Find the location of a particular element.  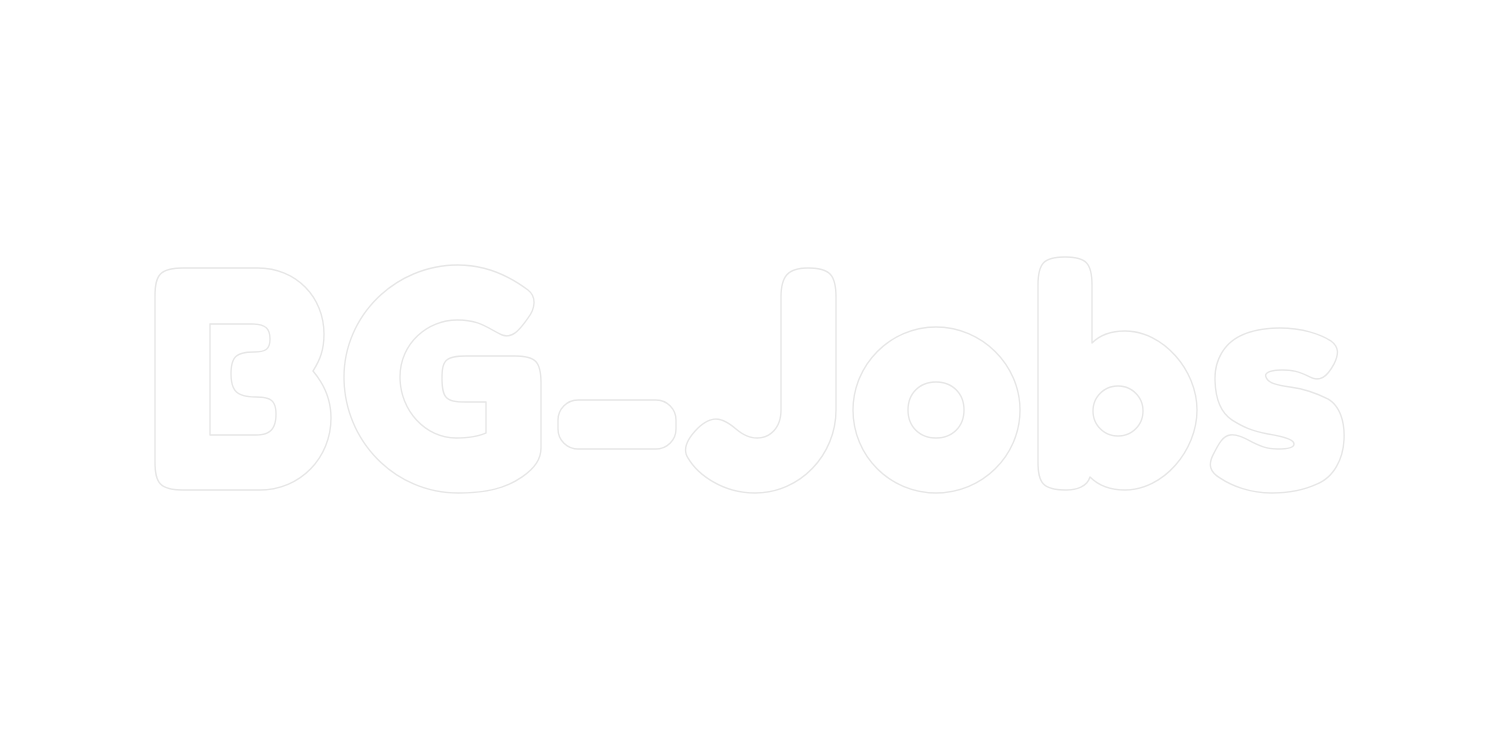

letter-b-lower is located at coordinates (1117, 373).